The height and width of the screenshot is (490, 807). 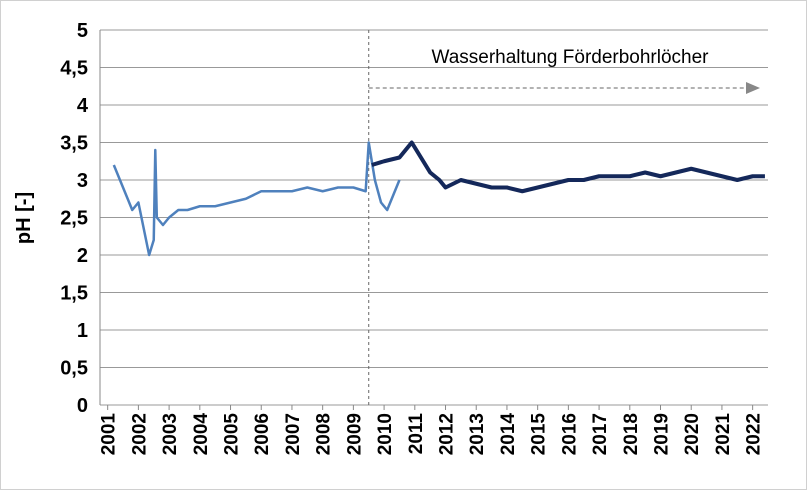 What do you see at coordinates (82, 31) in the screenshot?
I see `y-tick-label: 5` at bounding box center [82, 31].